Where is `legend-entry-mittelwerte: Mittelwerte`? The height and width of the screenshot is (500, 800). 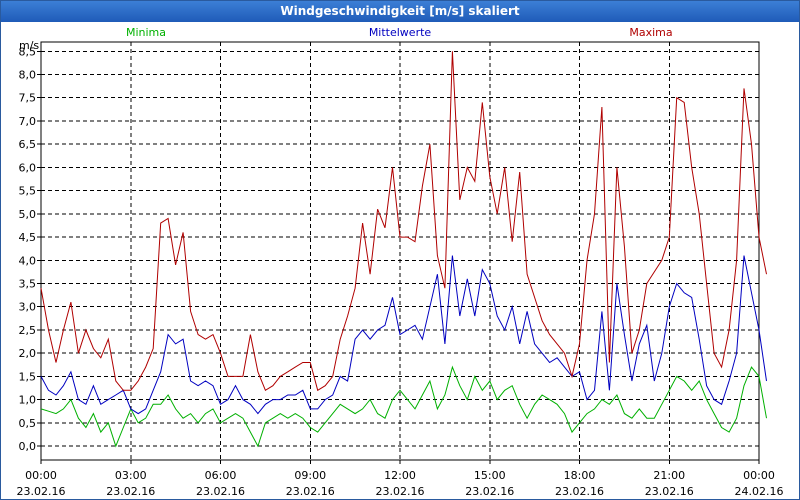 legend-entry-mittelwerte: Mittelwerte is located at coordinates (400, 32).